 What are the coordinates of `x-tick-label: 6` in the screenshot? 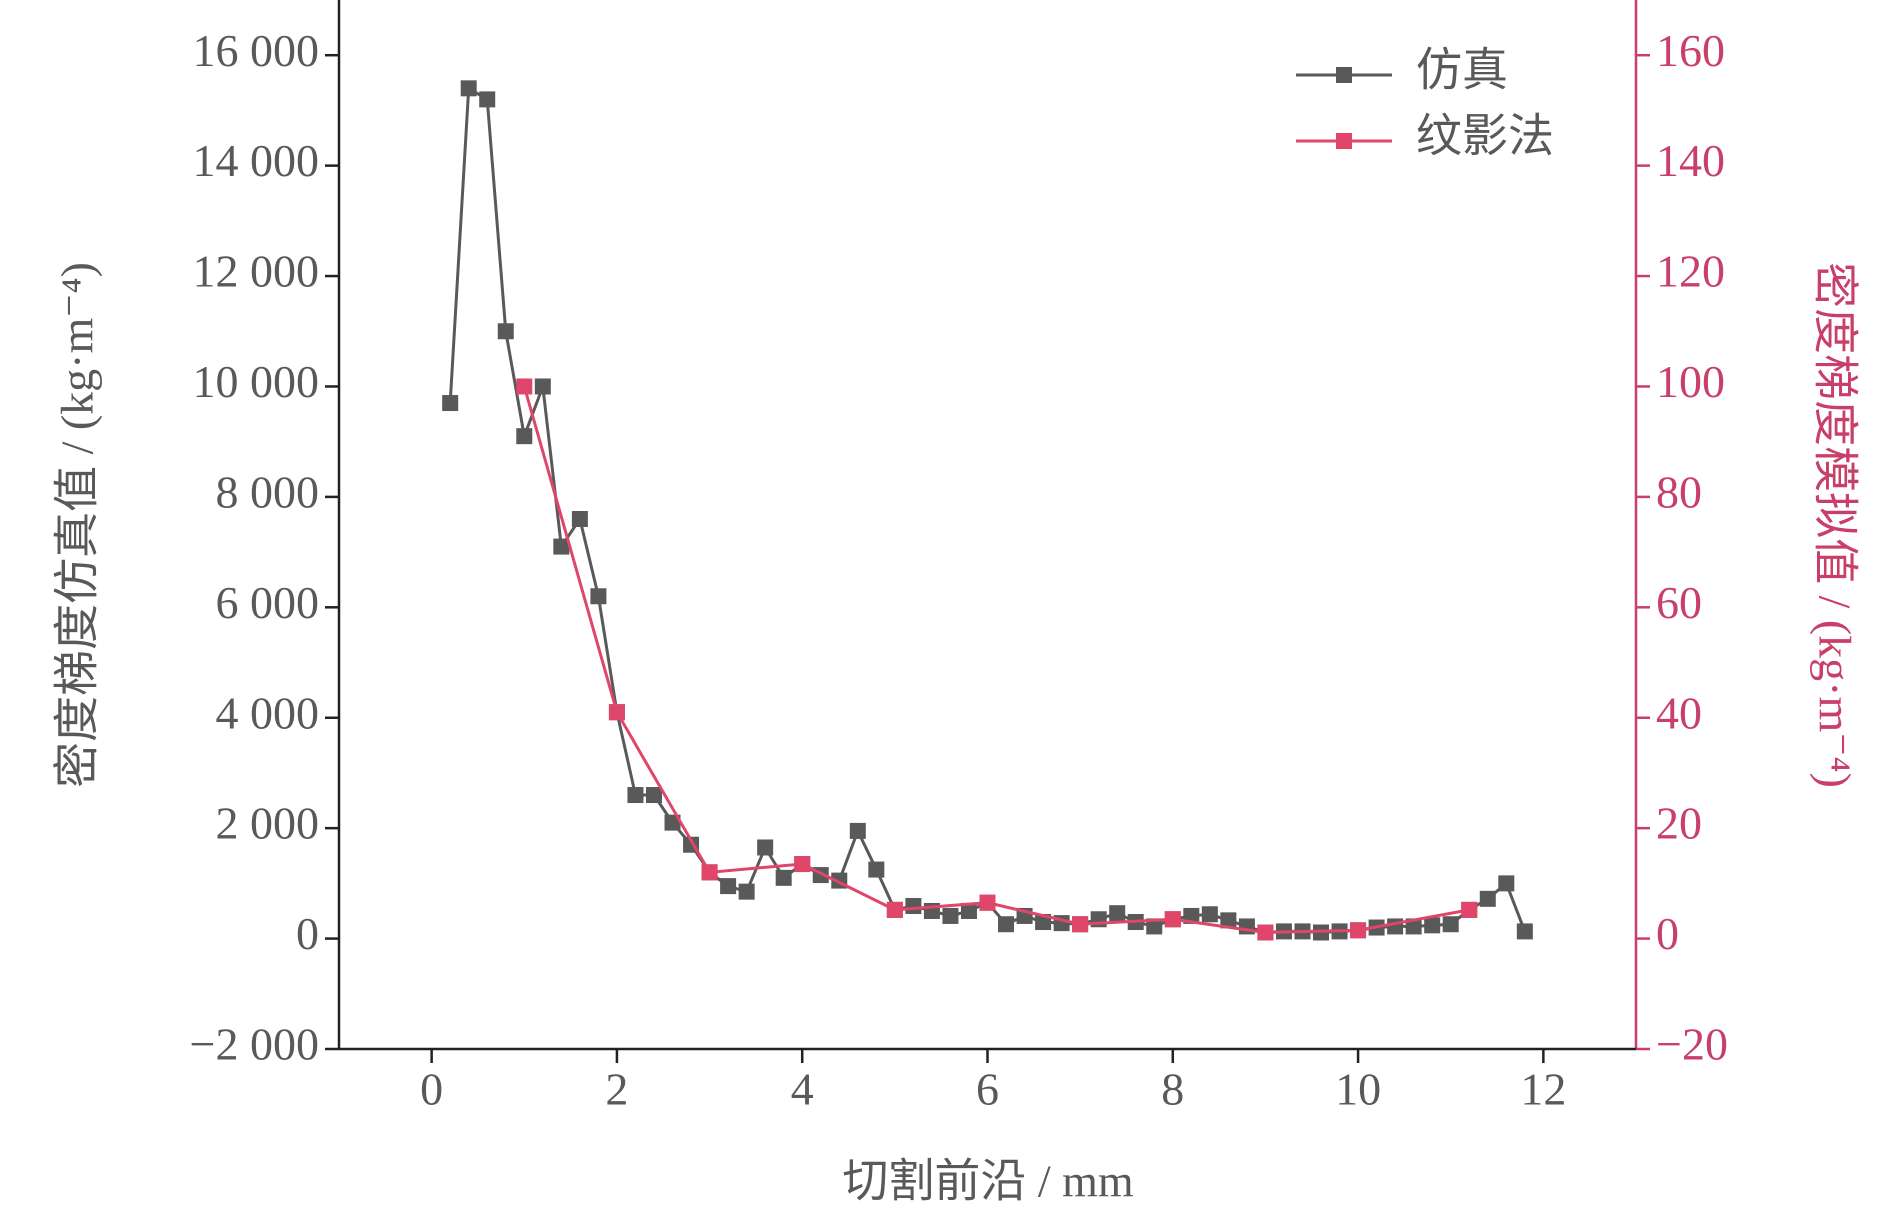 It's located at (987, 1089).